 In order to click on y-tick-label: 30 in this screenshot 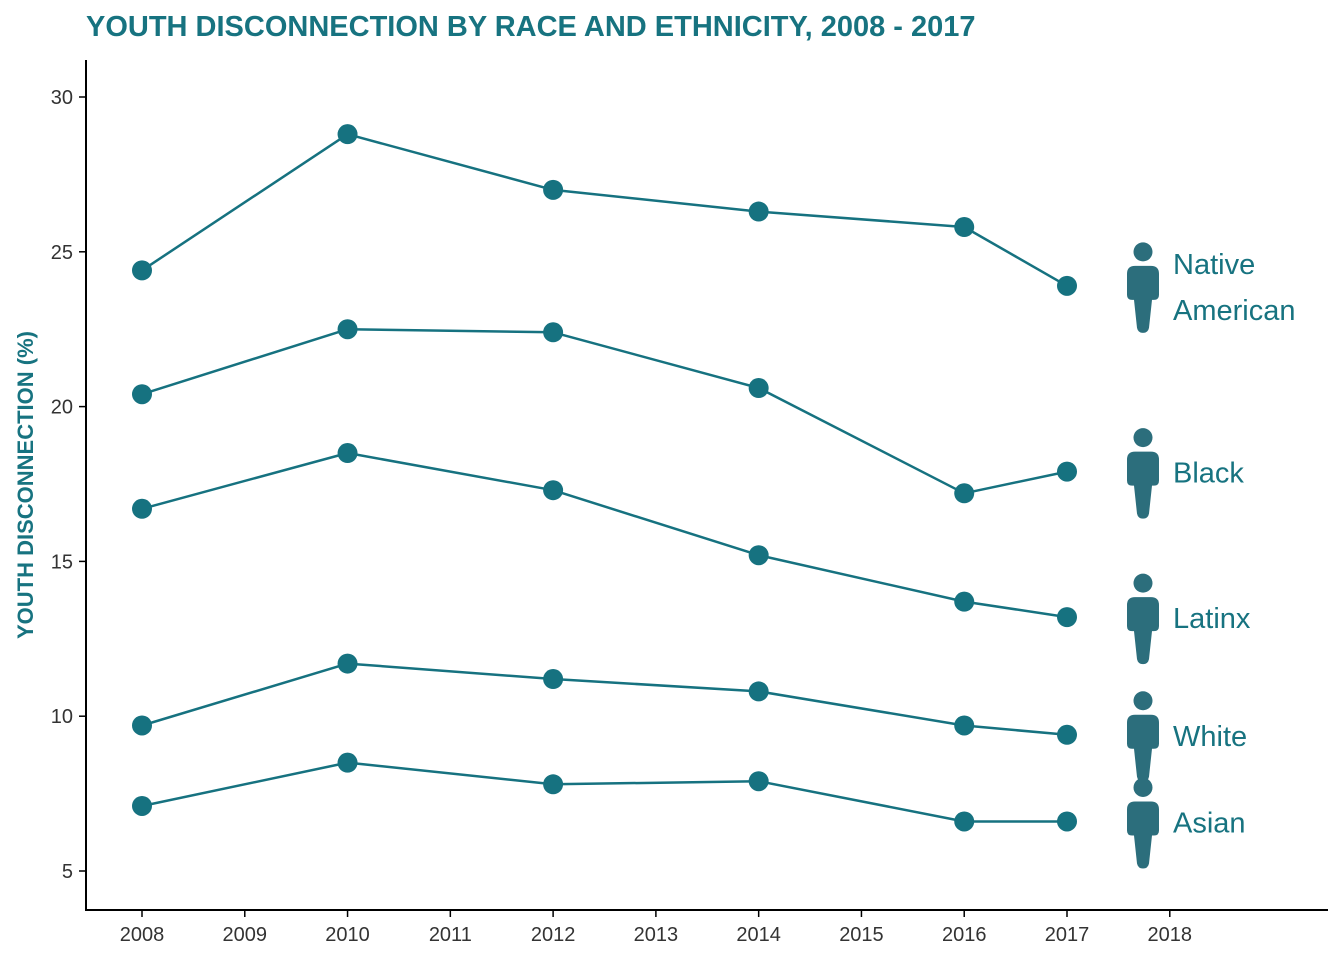, I will do `click(62, 98)`.